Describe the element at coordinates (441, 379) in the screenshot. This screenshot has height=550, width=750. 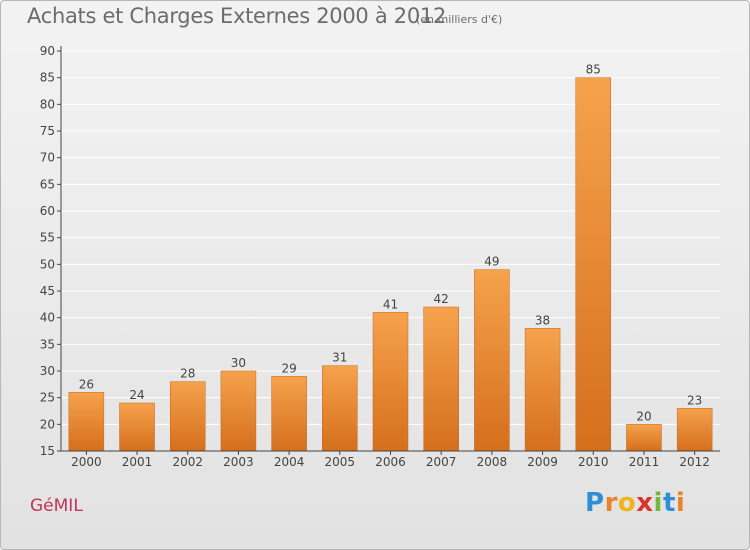
I see `bar-2007` at that location.